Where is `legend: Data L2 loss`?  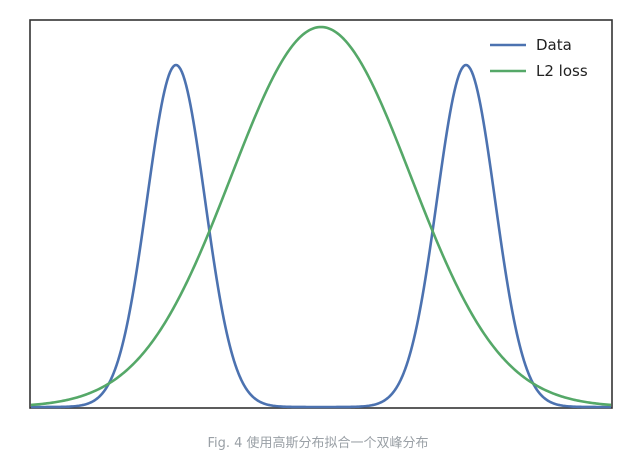
legend: Data L2 loss is located at coordinates (539, 58).